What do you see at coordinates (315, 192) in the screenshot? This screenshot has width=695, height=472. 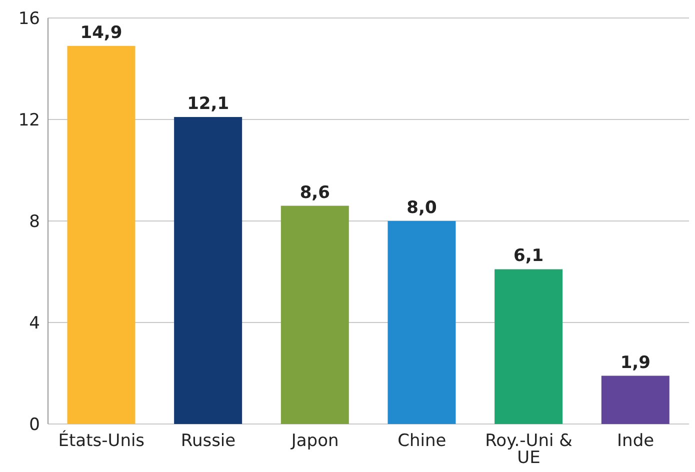 I see `data-label: 8,6` at bounding box center [315, 192].